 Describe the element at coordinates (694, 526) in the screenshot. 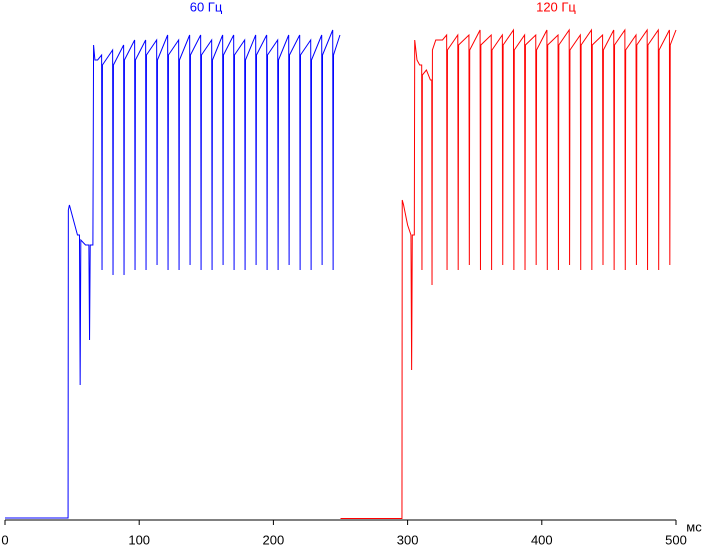

I see `x-axis-label: мс` at that location.